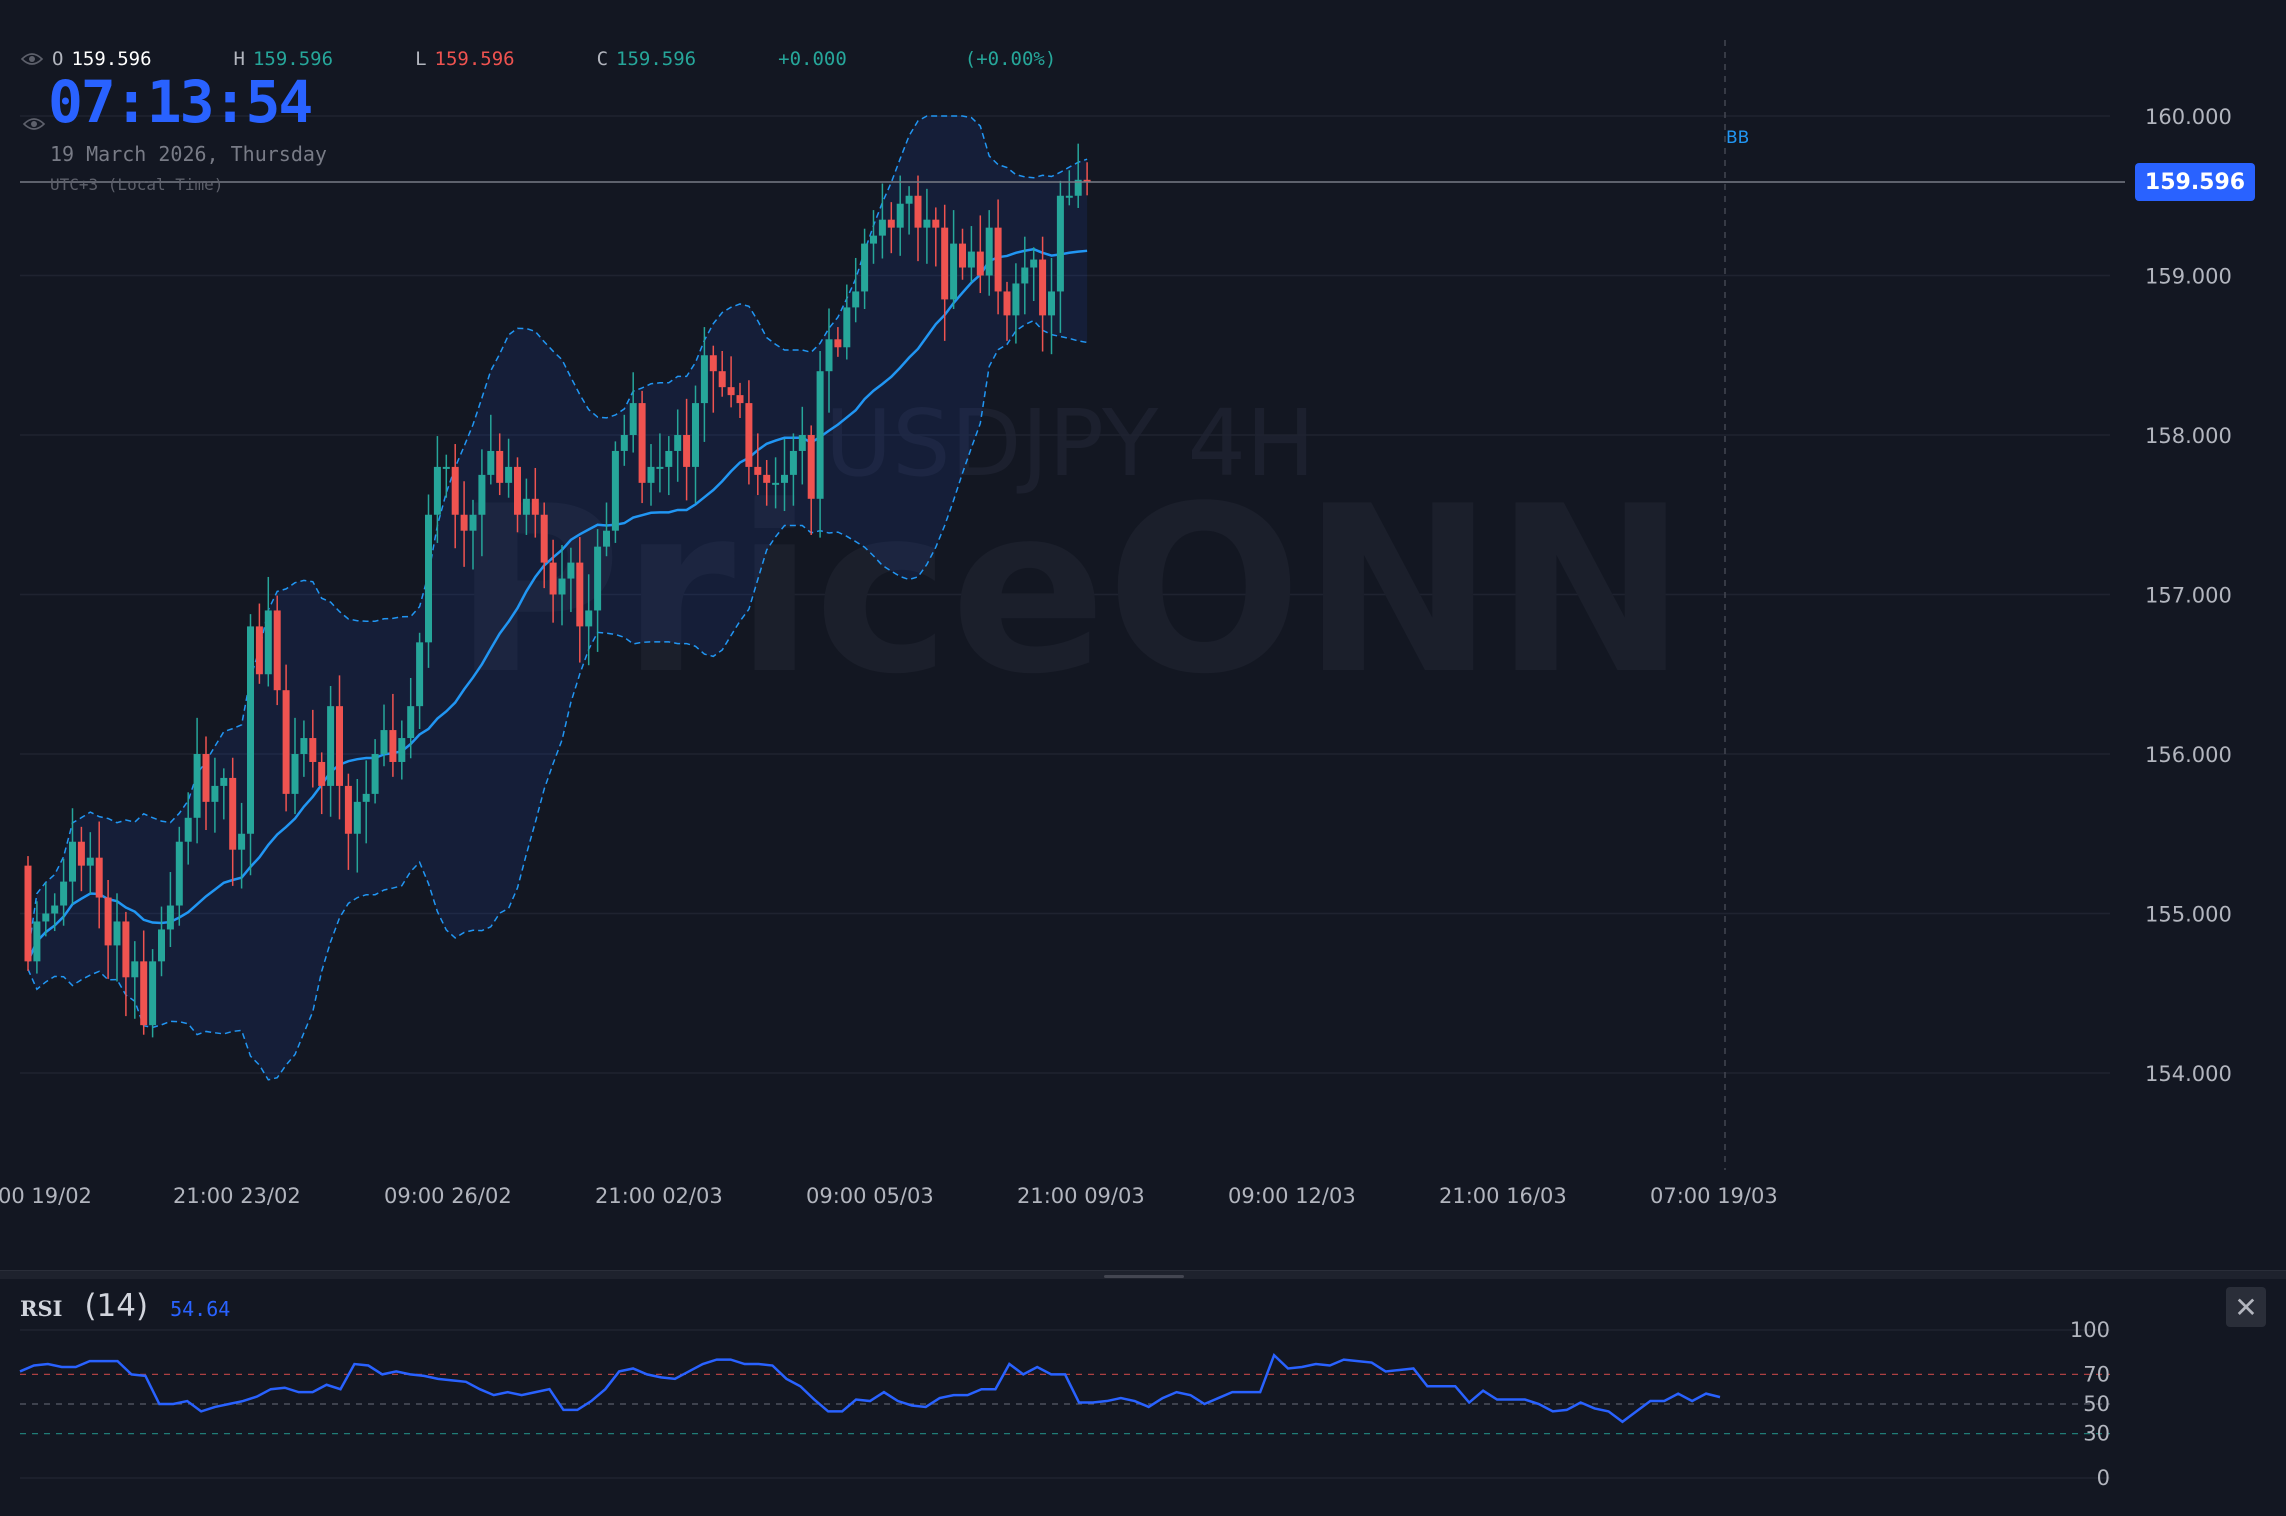 Image resolution: width=2286 pixels, height=1516 pixels. What do you see at coordinates (602, 59) in the screenshot?
I see `close-label: C` at bounding box center [602, 59].